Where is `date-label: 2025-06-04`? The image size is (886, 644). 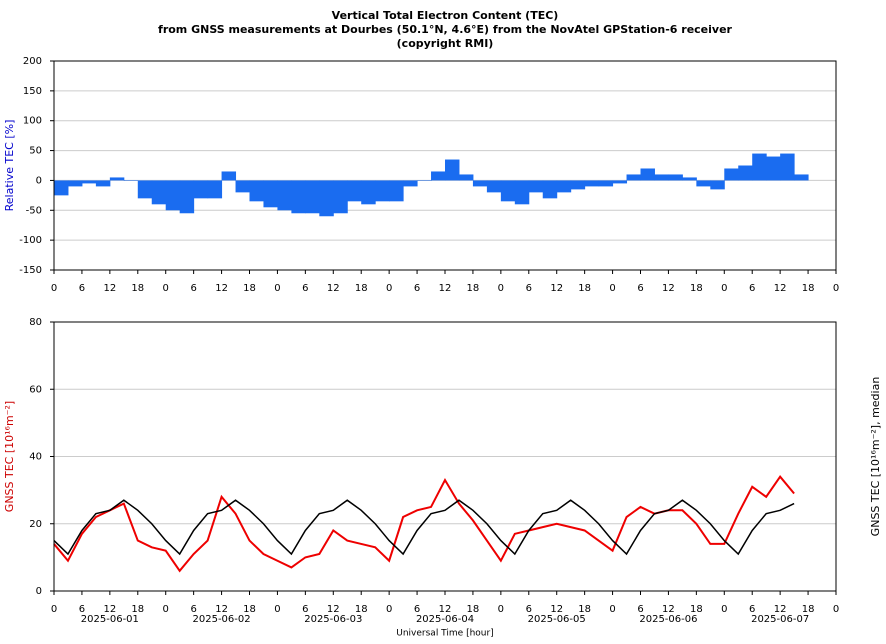
date-label: 2025-06-04 is located at coordinates (445, 619).